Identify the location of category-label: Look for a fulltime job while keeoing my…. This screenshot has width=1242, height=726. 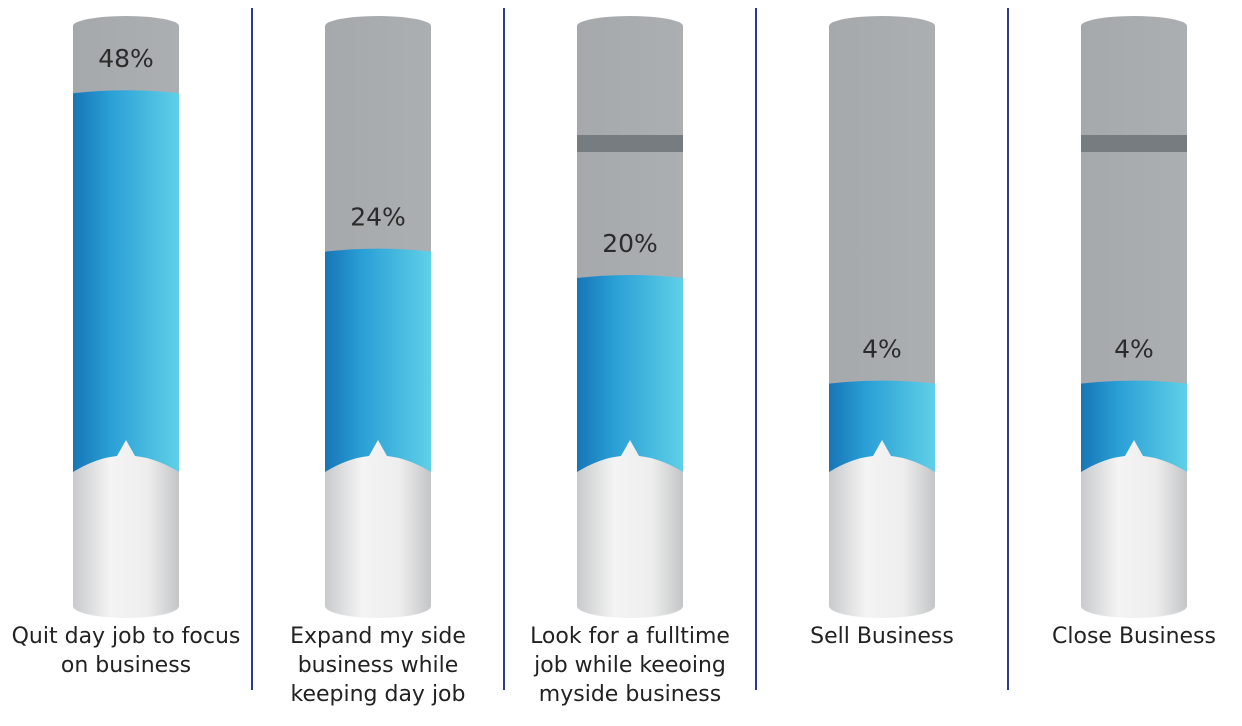
(630, 665).